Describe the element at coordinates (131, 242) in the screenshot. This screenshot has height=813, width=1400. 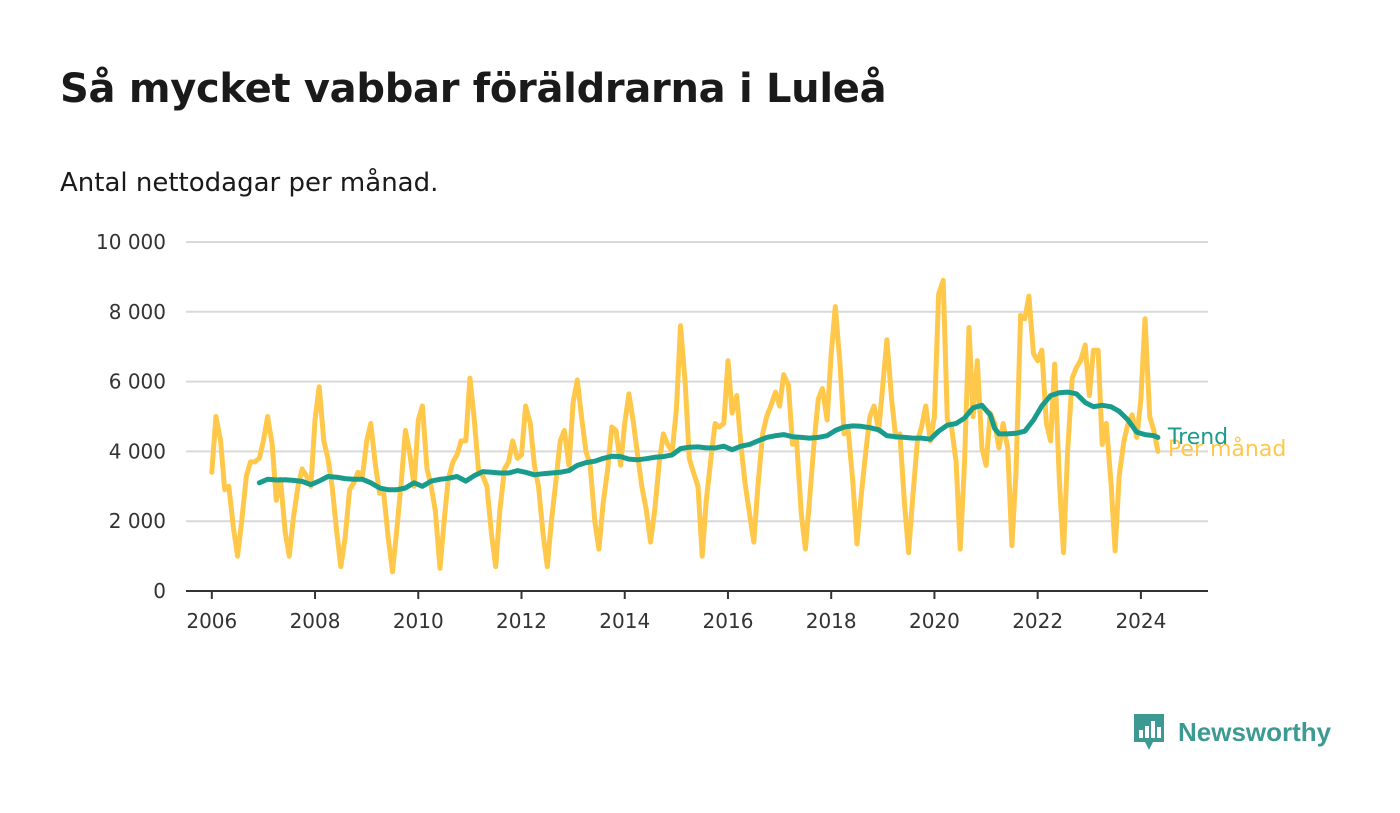
I see `y-tick-label: 10 000` at that location.